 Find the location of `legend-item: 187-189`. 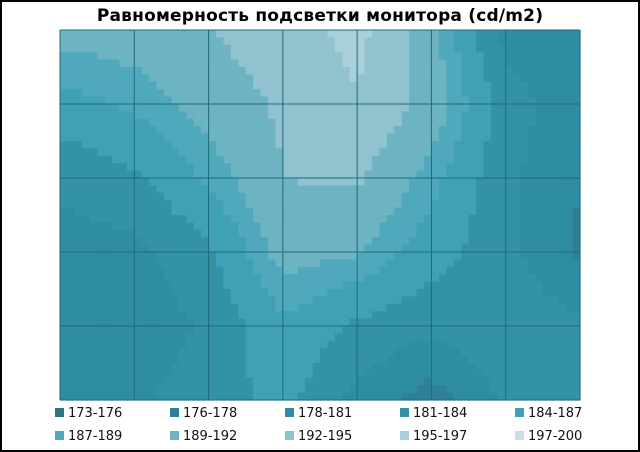

legend-item: 187-189 is located at coordinates (88, 437).